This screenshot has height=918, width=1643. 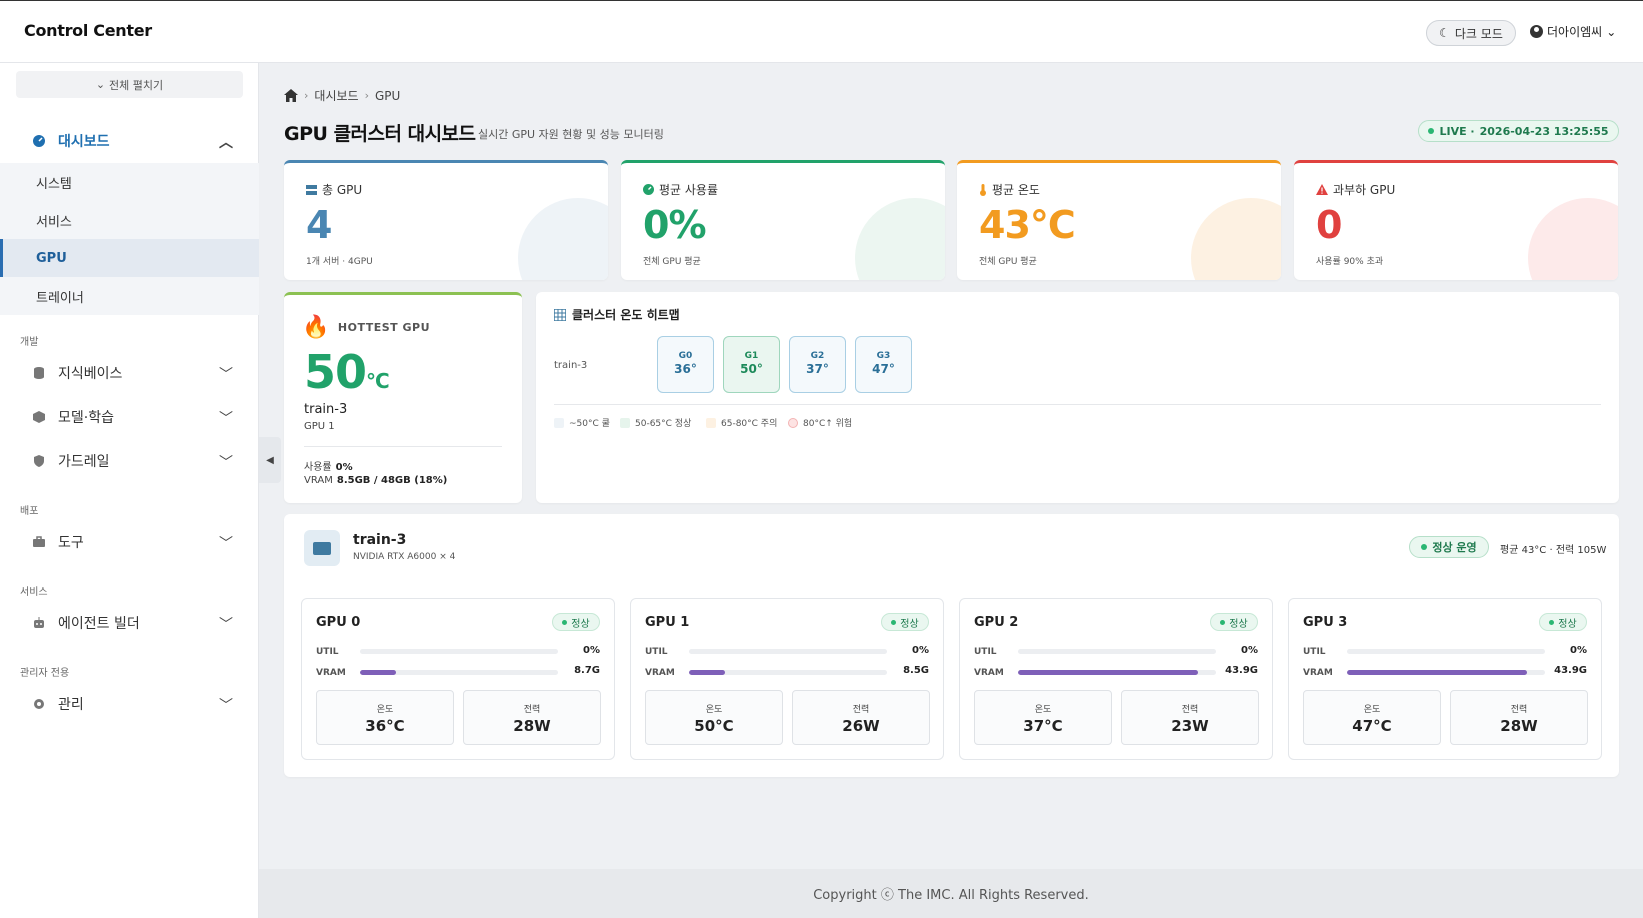 What do you see at coordinates (1116, 679) in the screenshot?
I see `gpu-card: GPU 2 정상 UTIL 0% VRAM 43.9G 온도 37°C 전력 23W` at bounding box center [1116, 679].